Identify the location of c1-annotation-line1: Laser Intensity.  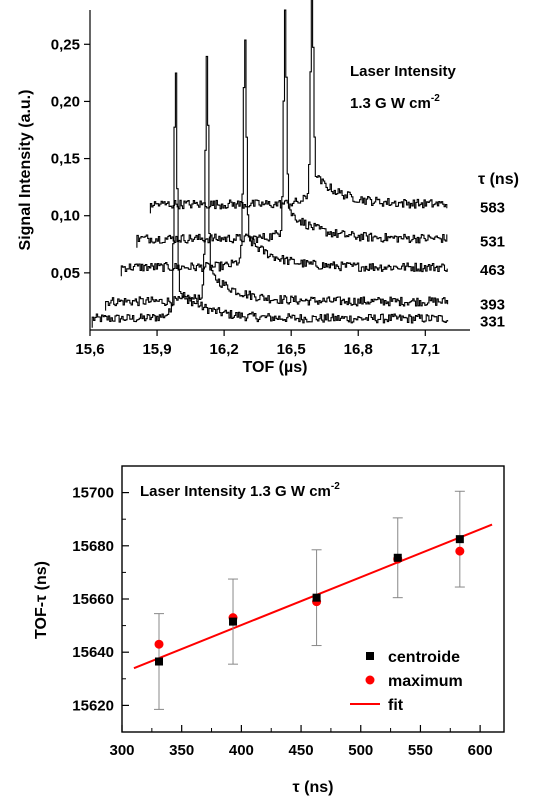
(403, 71).